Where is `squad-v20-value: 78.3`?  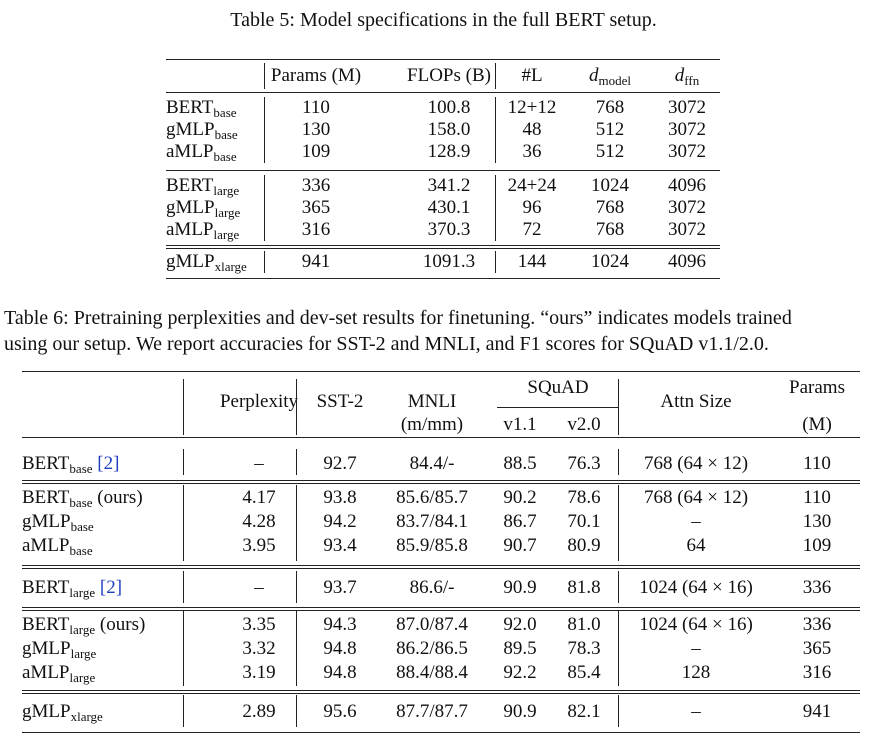
squad-v20-value: 78.3 is located at coordinates (584, 648).